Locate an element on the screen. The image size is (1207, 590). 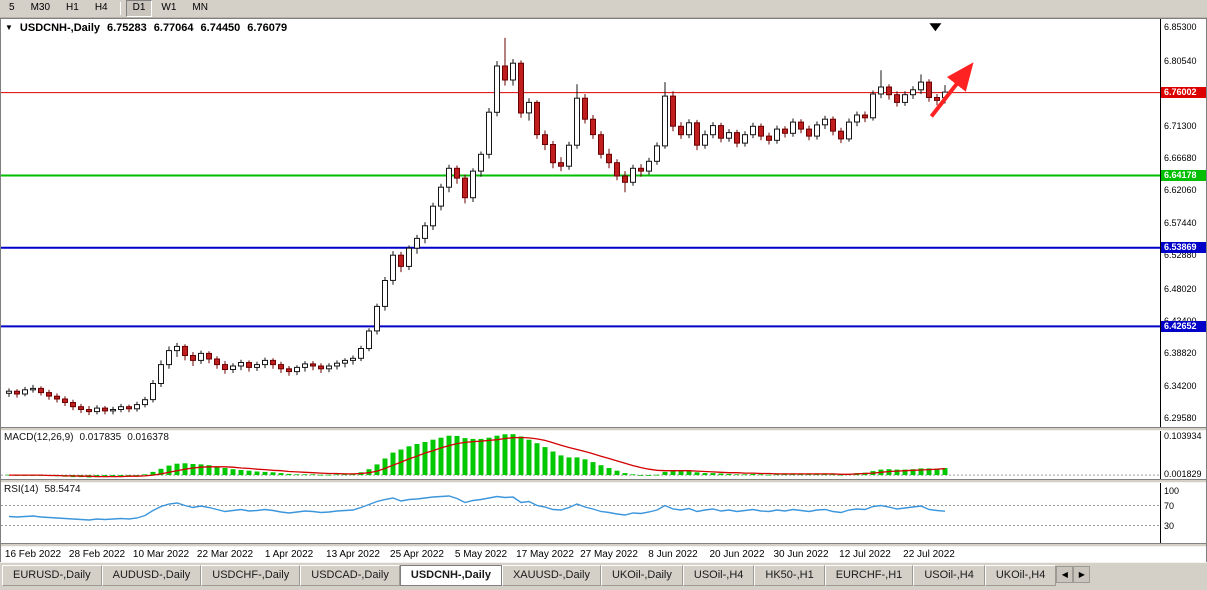
timeframe-button-d1: D1 is located at coordinates (139, 8).